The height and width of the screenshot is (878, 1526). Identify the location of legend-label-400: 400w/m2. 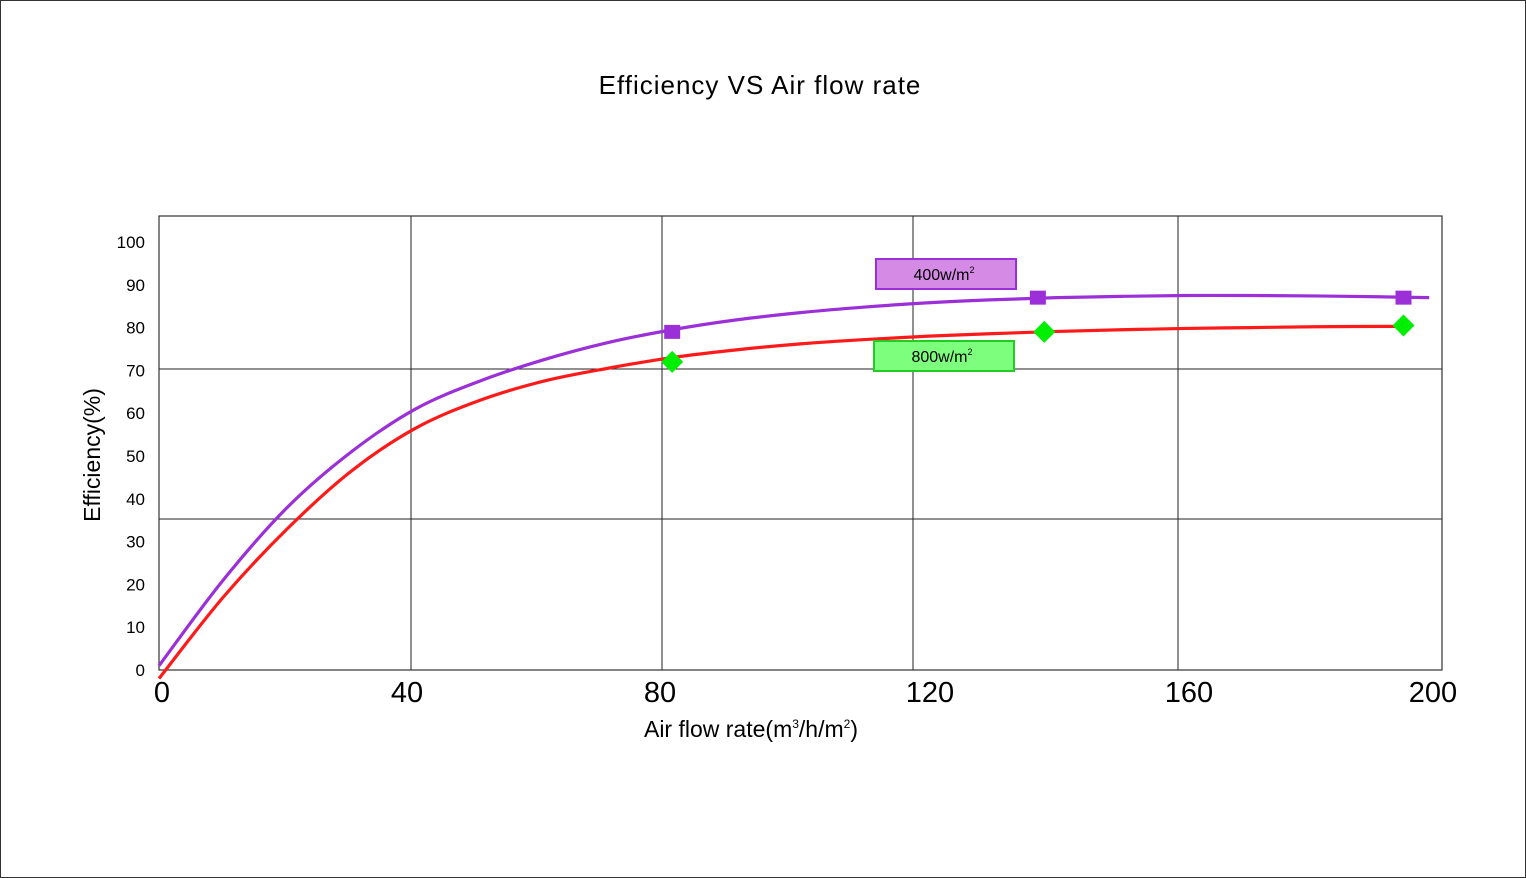
(943, 274).